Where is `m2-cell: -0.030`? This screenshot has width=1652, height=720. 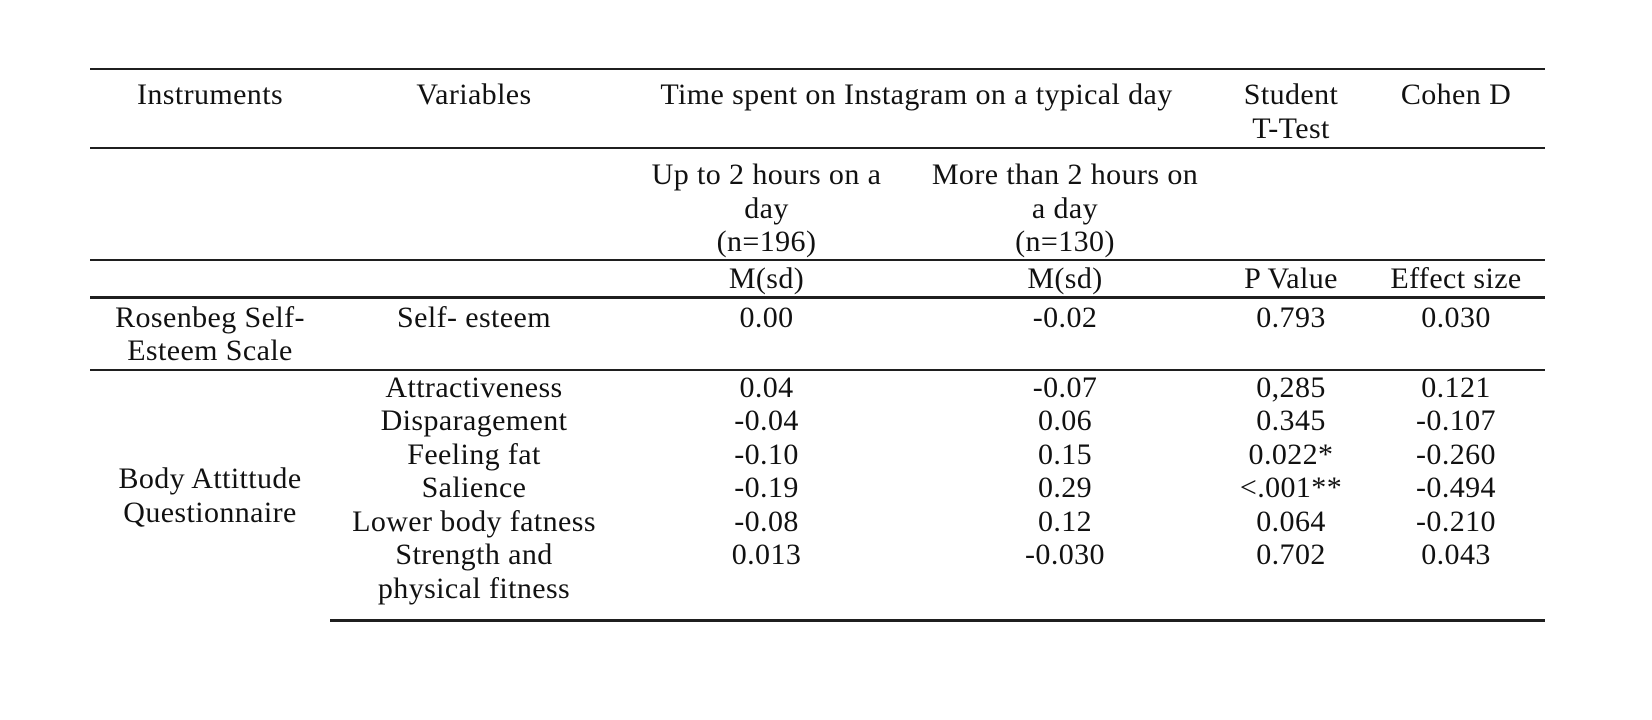
m2-cell: -0.030 is located at coordinates (1065, 580).